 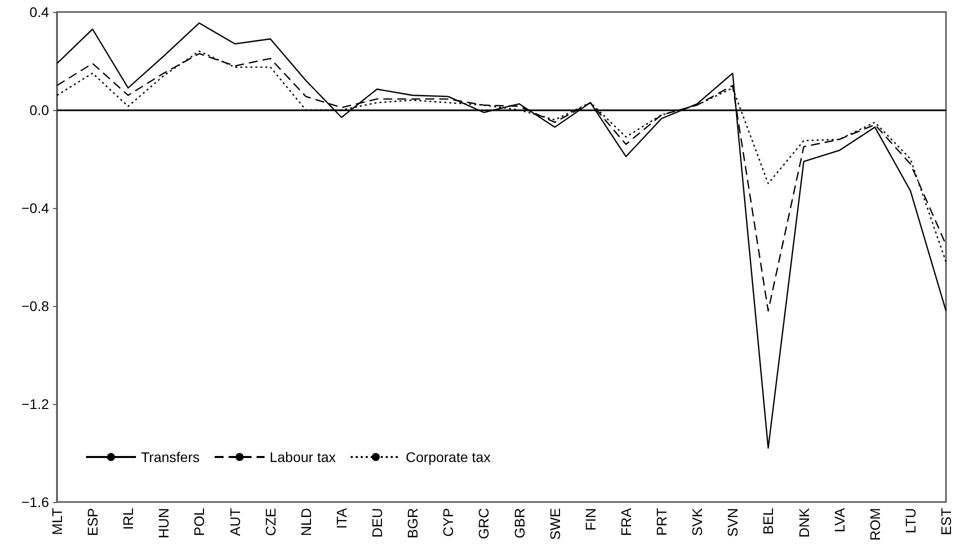 I want to click on legend-label: Corporate tax, so click(x=448, y=457).